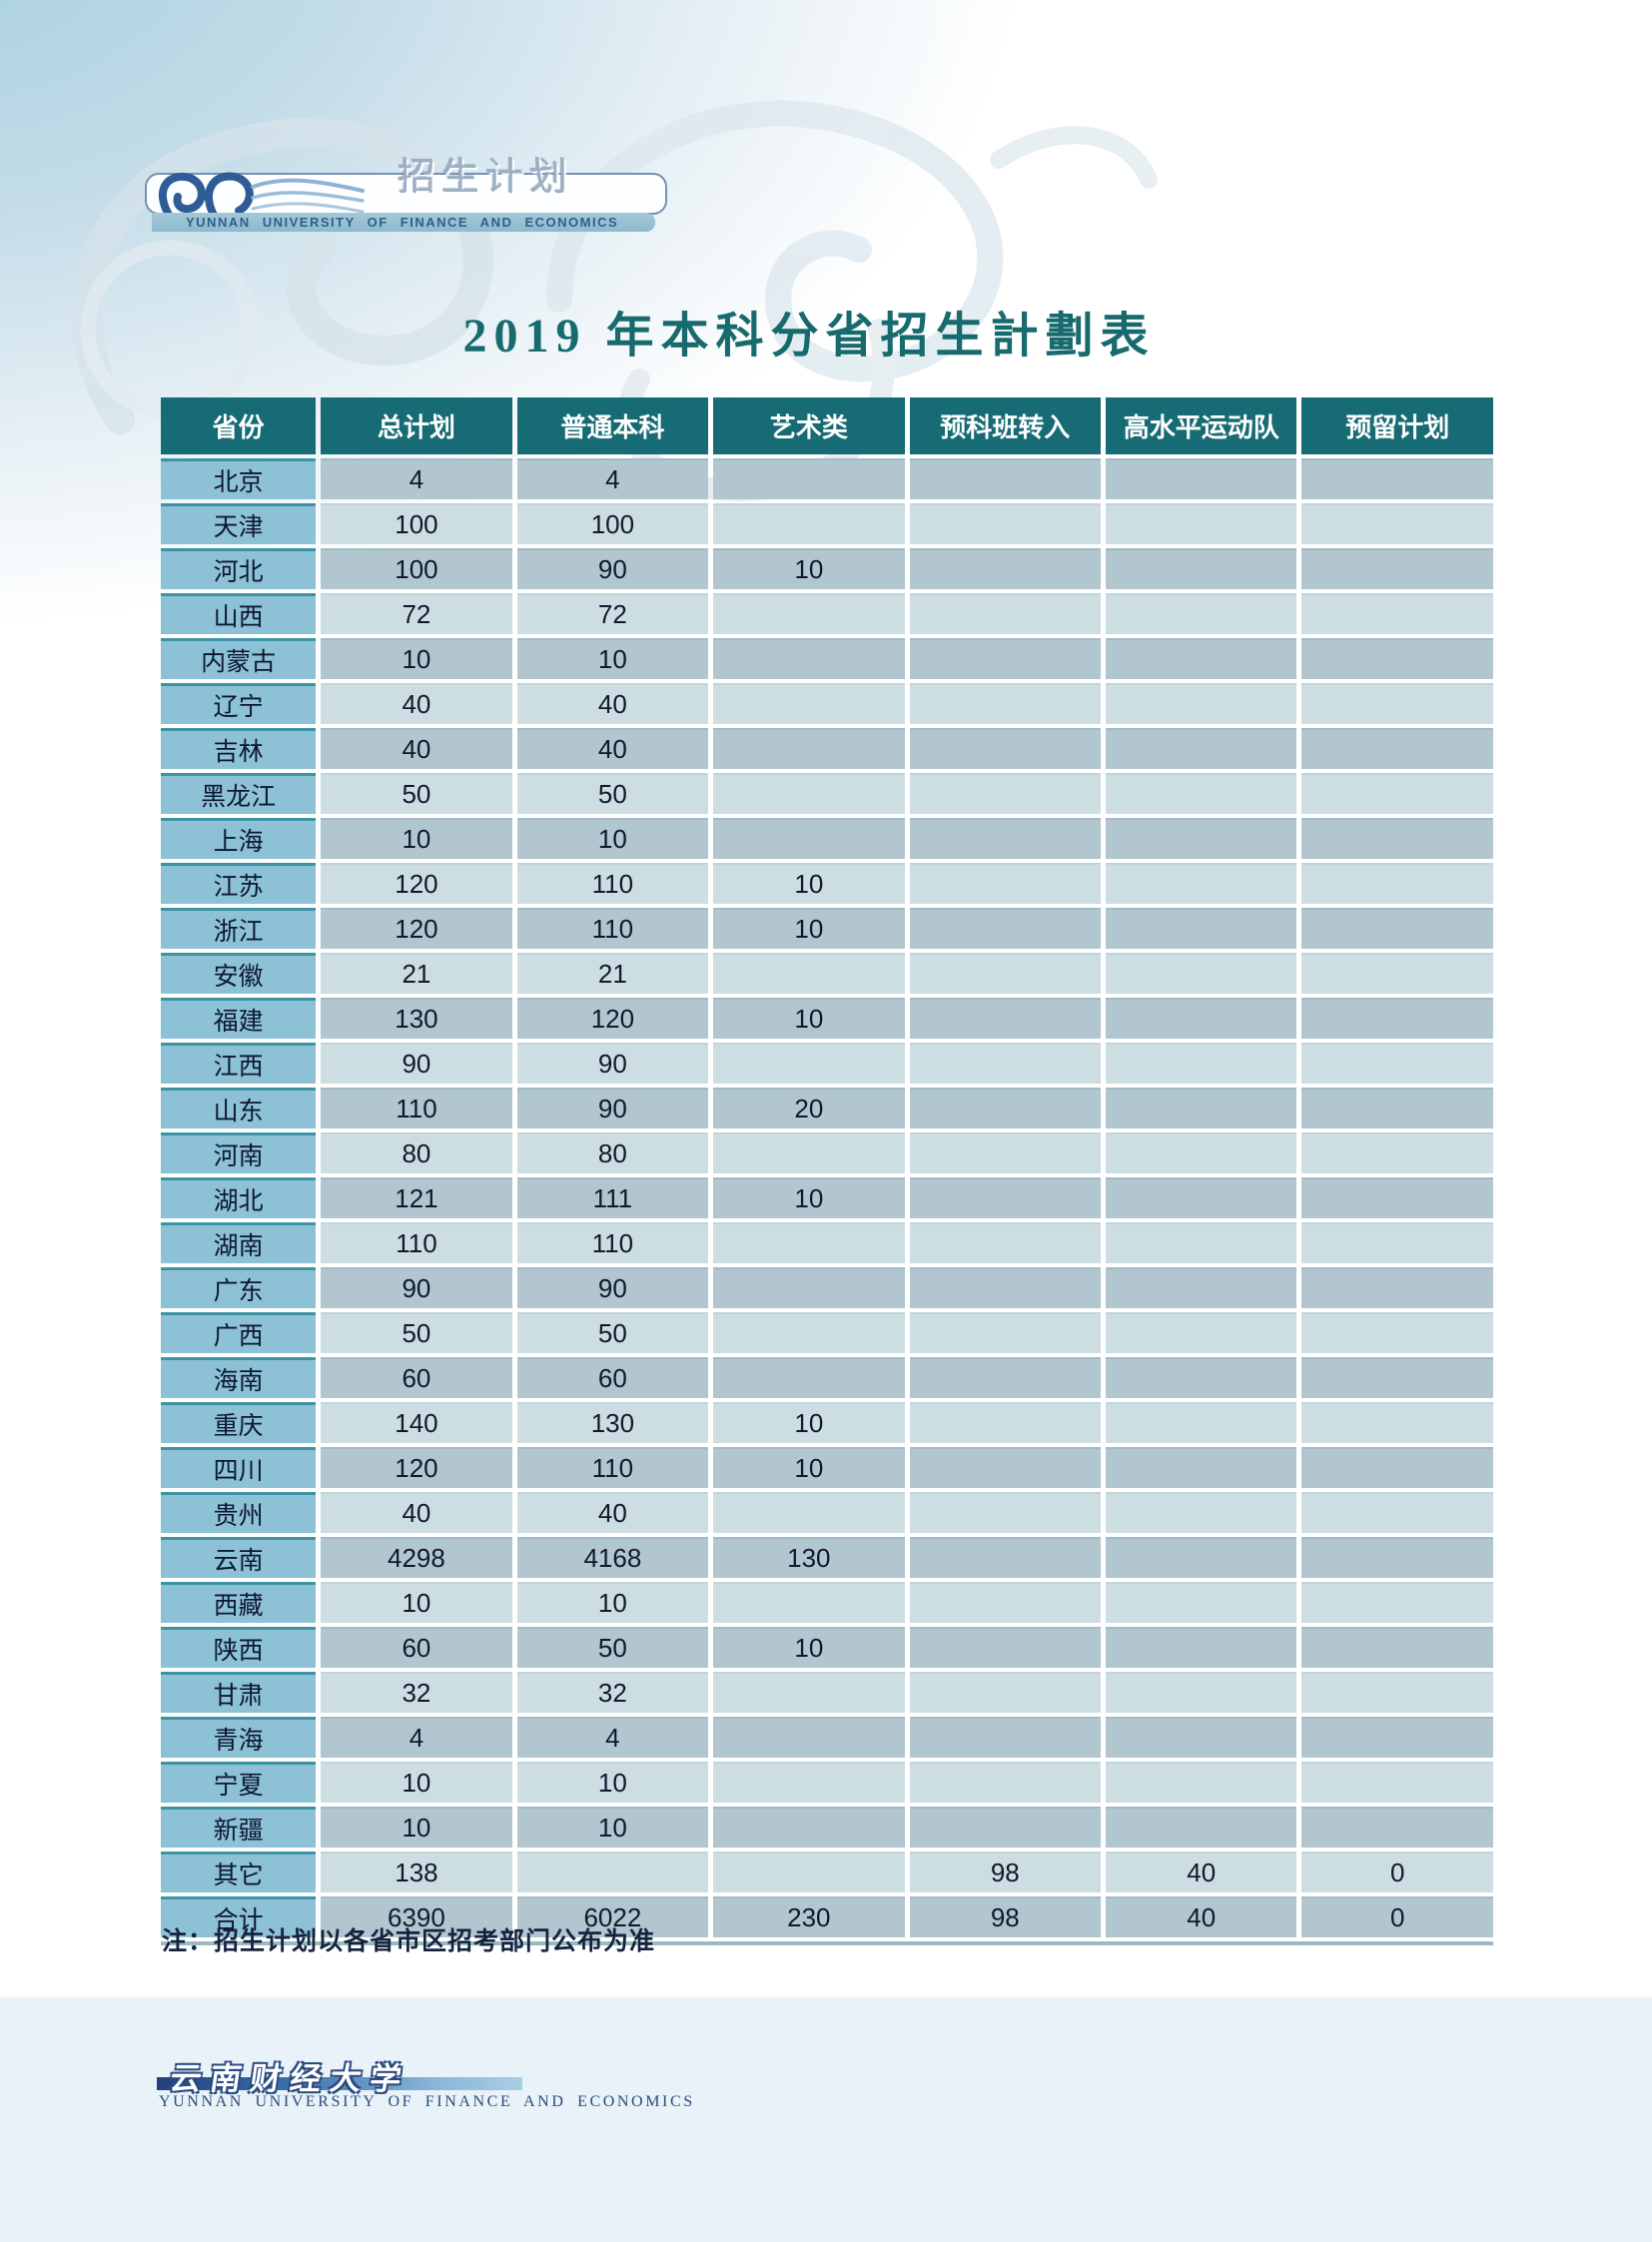 The width and height of the screenshot is (1652, 2242). Describe the element at coordinates (809, 1108) in the screenshot. I see `value-cell: 20` at that location.